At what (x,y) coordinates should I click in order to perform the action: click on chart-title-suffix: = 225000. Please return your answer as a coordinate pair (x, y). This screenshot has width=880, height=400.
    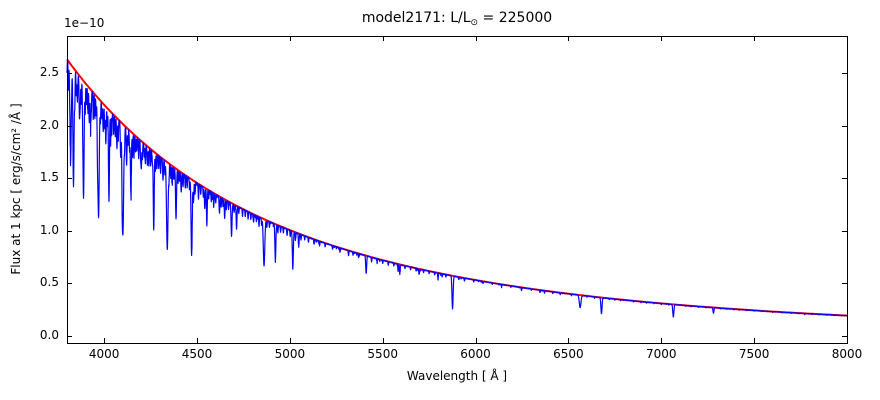
    Looking at the image, I should click on (515, 18).